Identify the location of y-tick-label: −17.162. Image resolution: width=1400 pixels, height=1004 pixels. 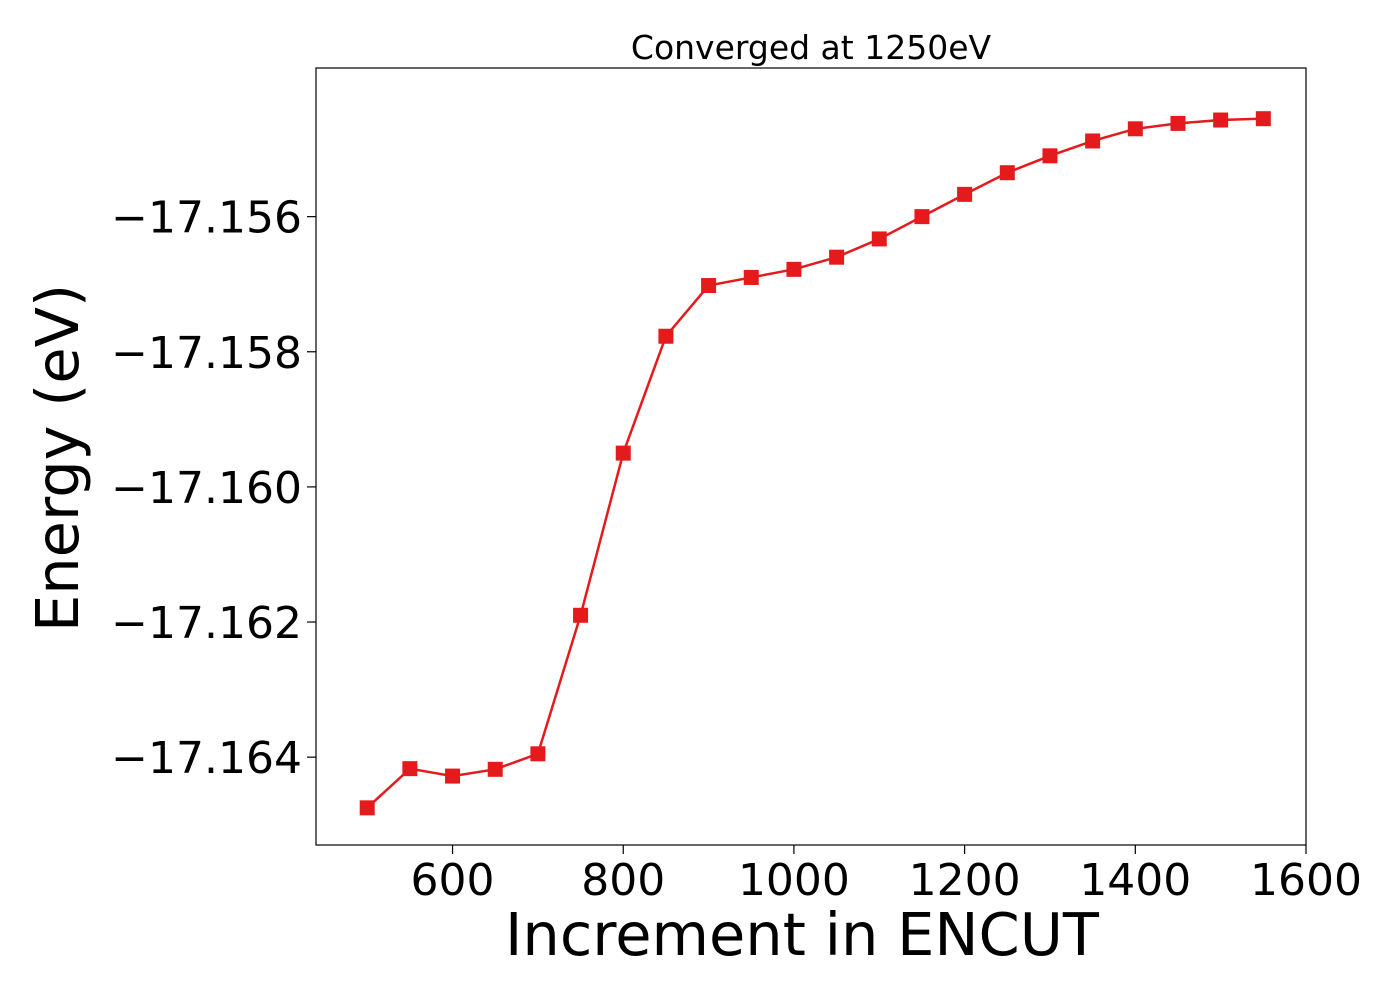
(206, 623).